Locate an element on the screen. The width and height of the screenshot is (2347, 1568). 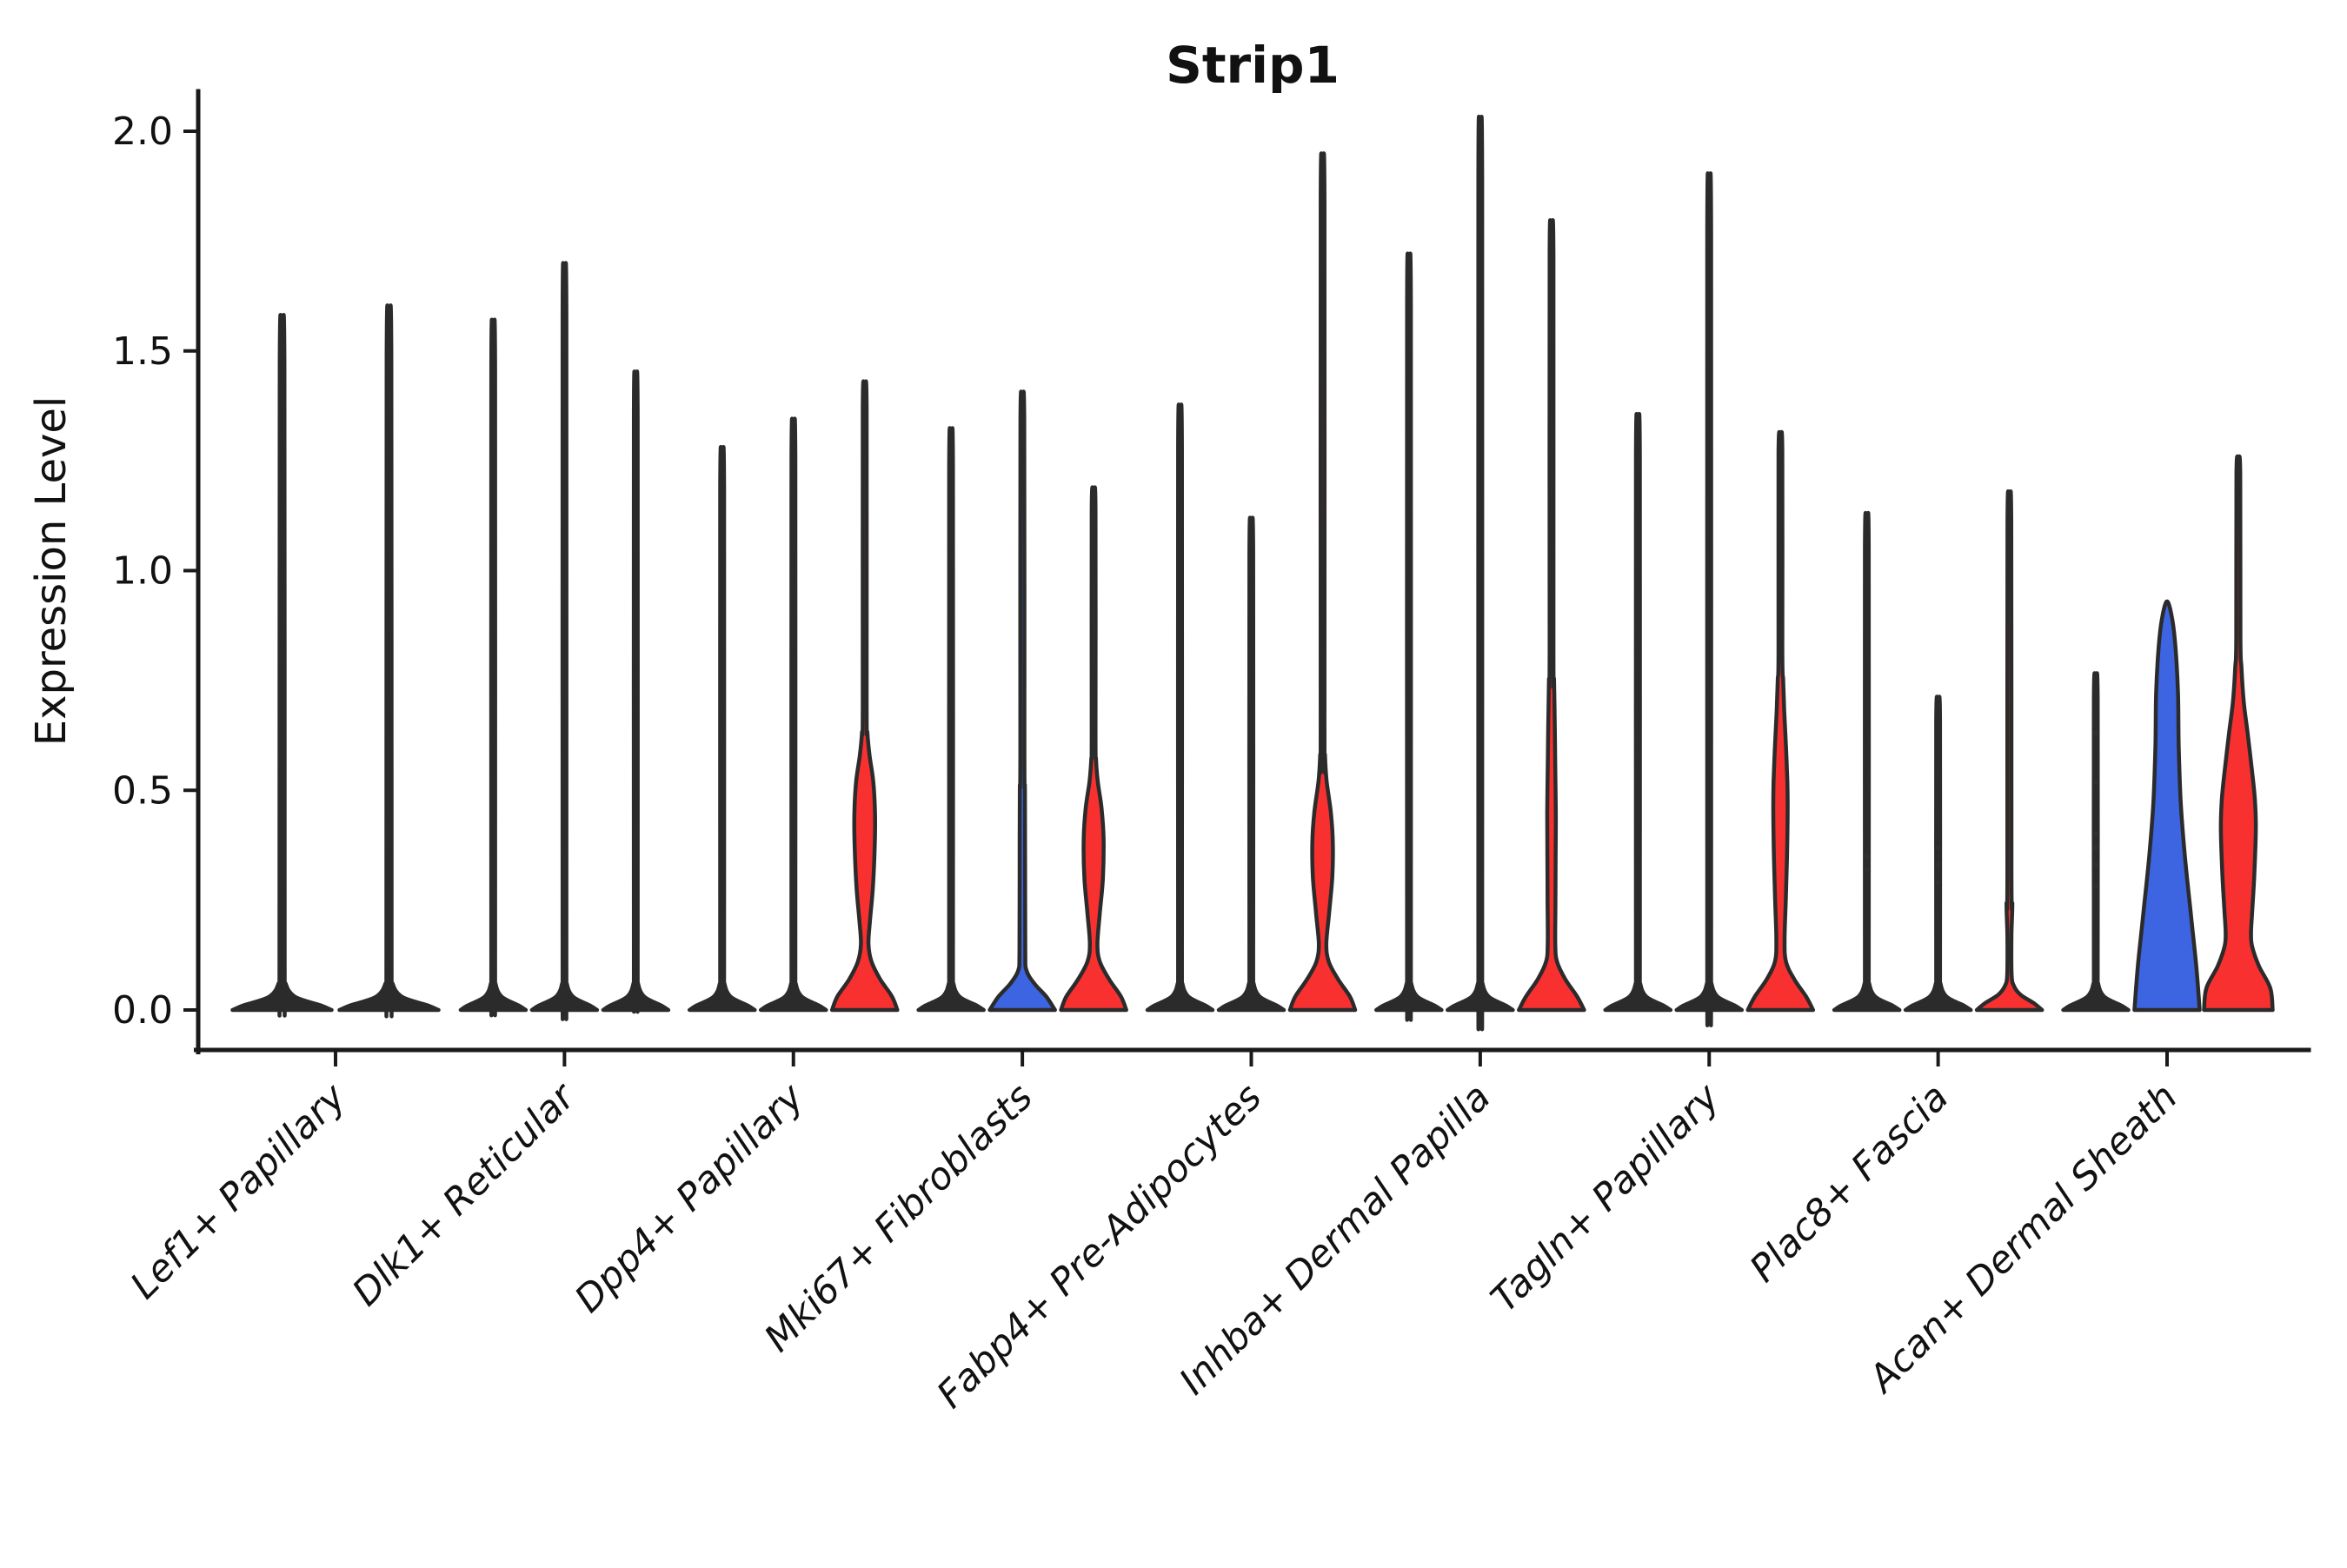
data-points-layer is located at coordinates (1981, 810).